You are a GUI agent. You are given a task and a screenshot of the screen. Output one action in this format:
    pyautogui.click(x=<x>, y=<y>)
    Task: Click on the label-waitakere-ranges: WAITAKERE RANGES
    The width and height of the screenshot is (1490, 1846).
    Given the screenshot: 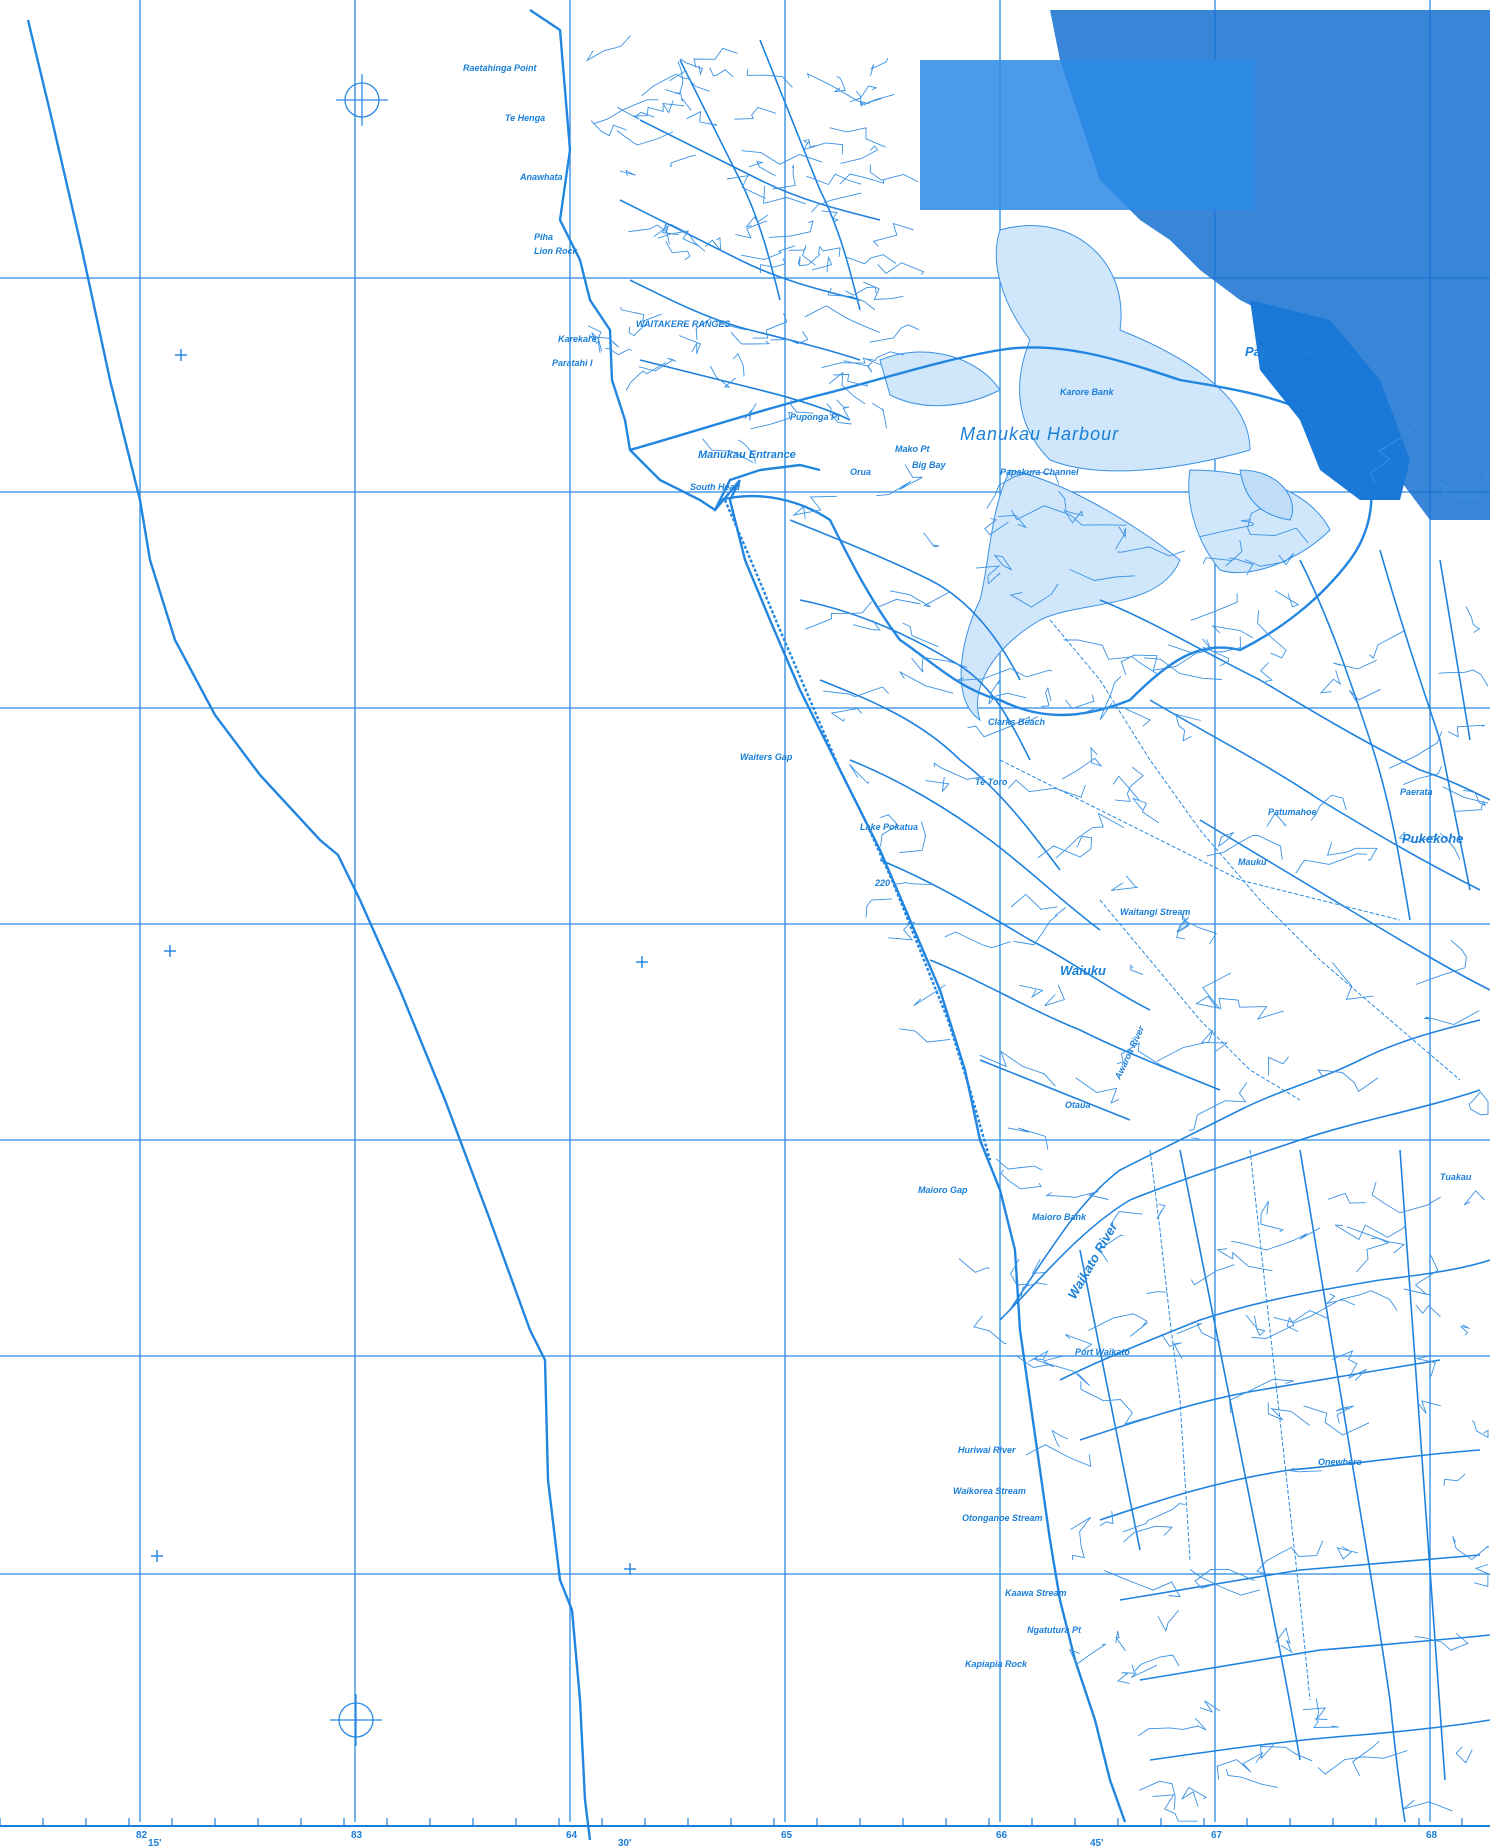 What is the action you would take?
    pyautogui.click(x=683, y=324)
    